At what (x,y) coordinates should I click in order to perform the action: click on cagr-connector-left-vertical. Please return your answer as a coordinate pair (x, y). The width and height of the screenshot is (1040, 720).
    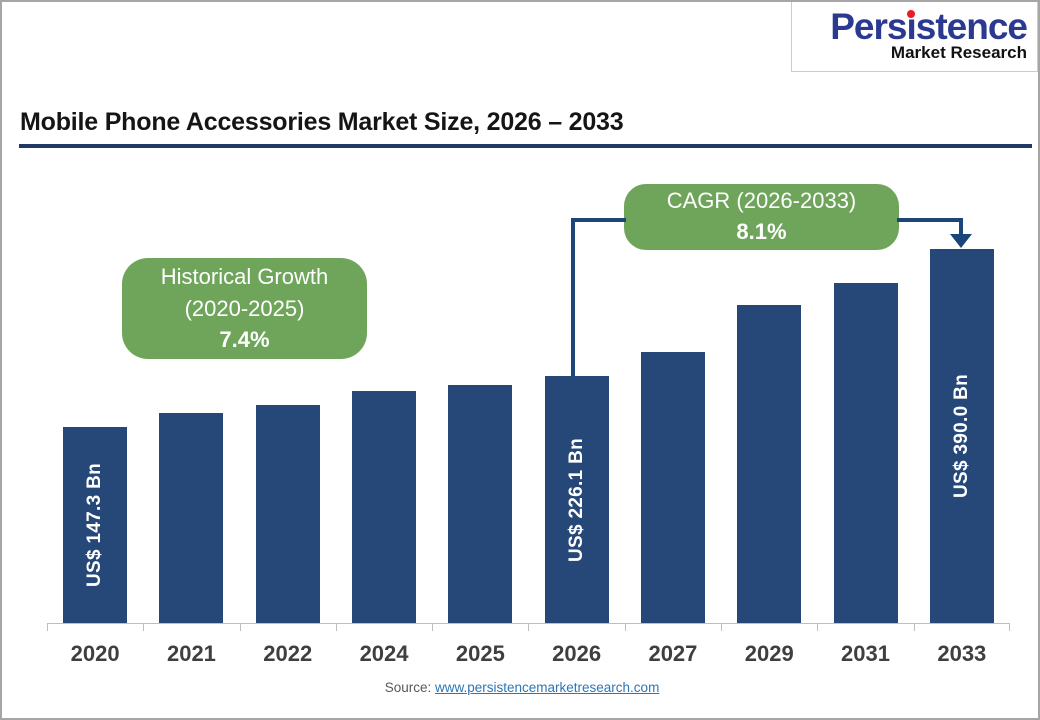
    Looking at the image, I should click on (573, 297).